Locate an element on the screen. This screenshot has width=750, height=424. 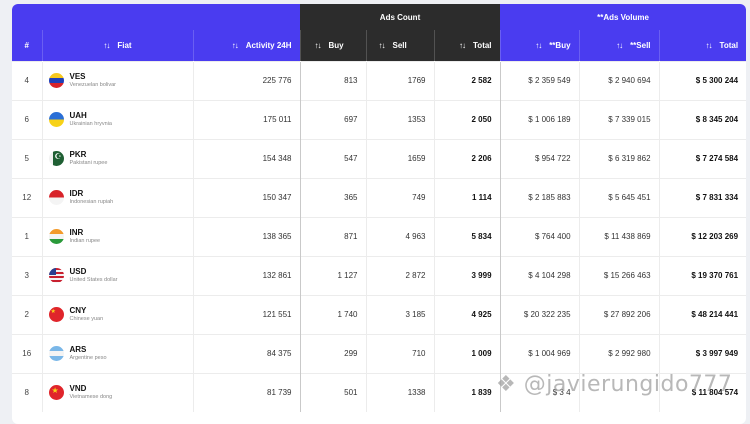
col-count-sell-label: Sell is located at coordinates (399, 45).